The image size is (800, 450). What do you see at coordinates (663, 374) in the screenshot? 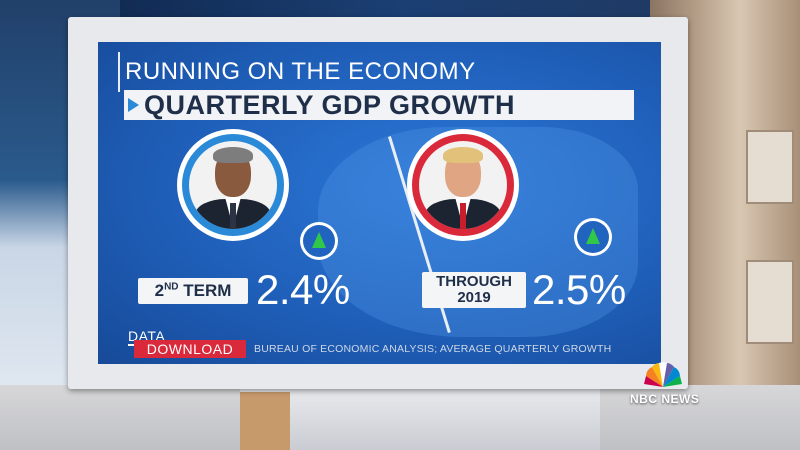
I see `peacock-icon` at bounding box center [663, 374].